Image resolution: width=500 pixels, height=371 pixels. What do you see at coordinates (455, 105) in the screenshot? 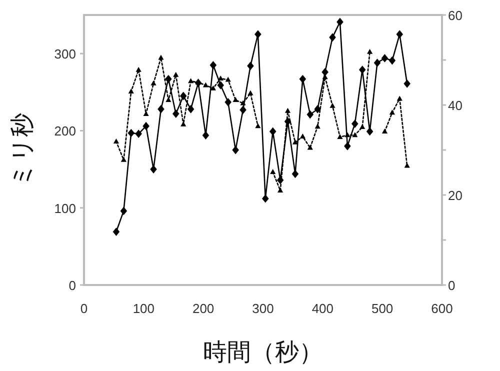
I see `y2-tick-label: 40` at bounding box center [455, 105].